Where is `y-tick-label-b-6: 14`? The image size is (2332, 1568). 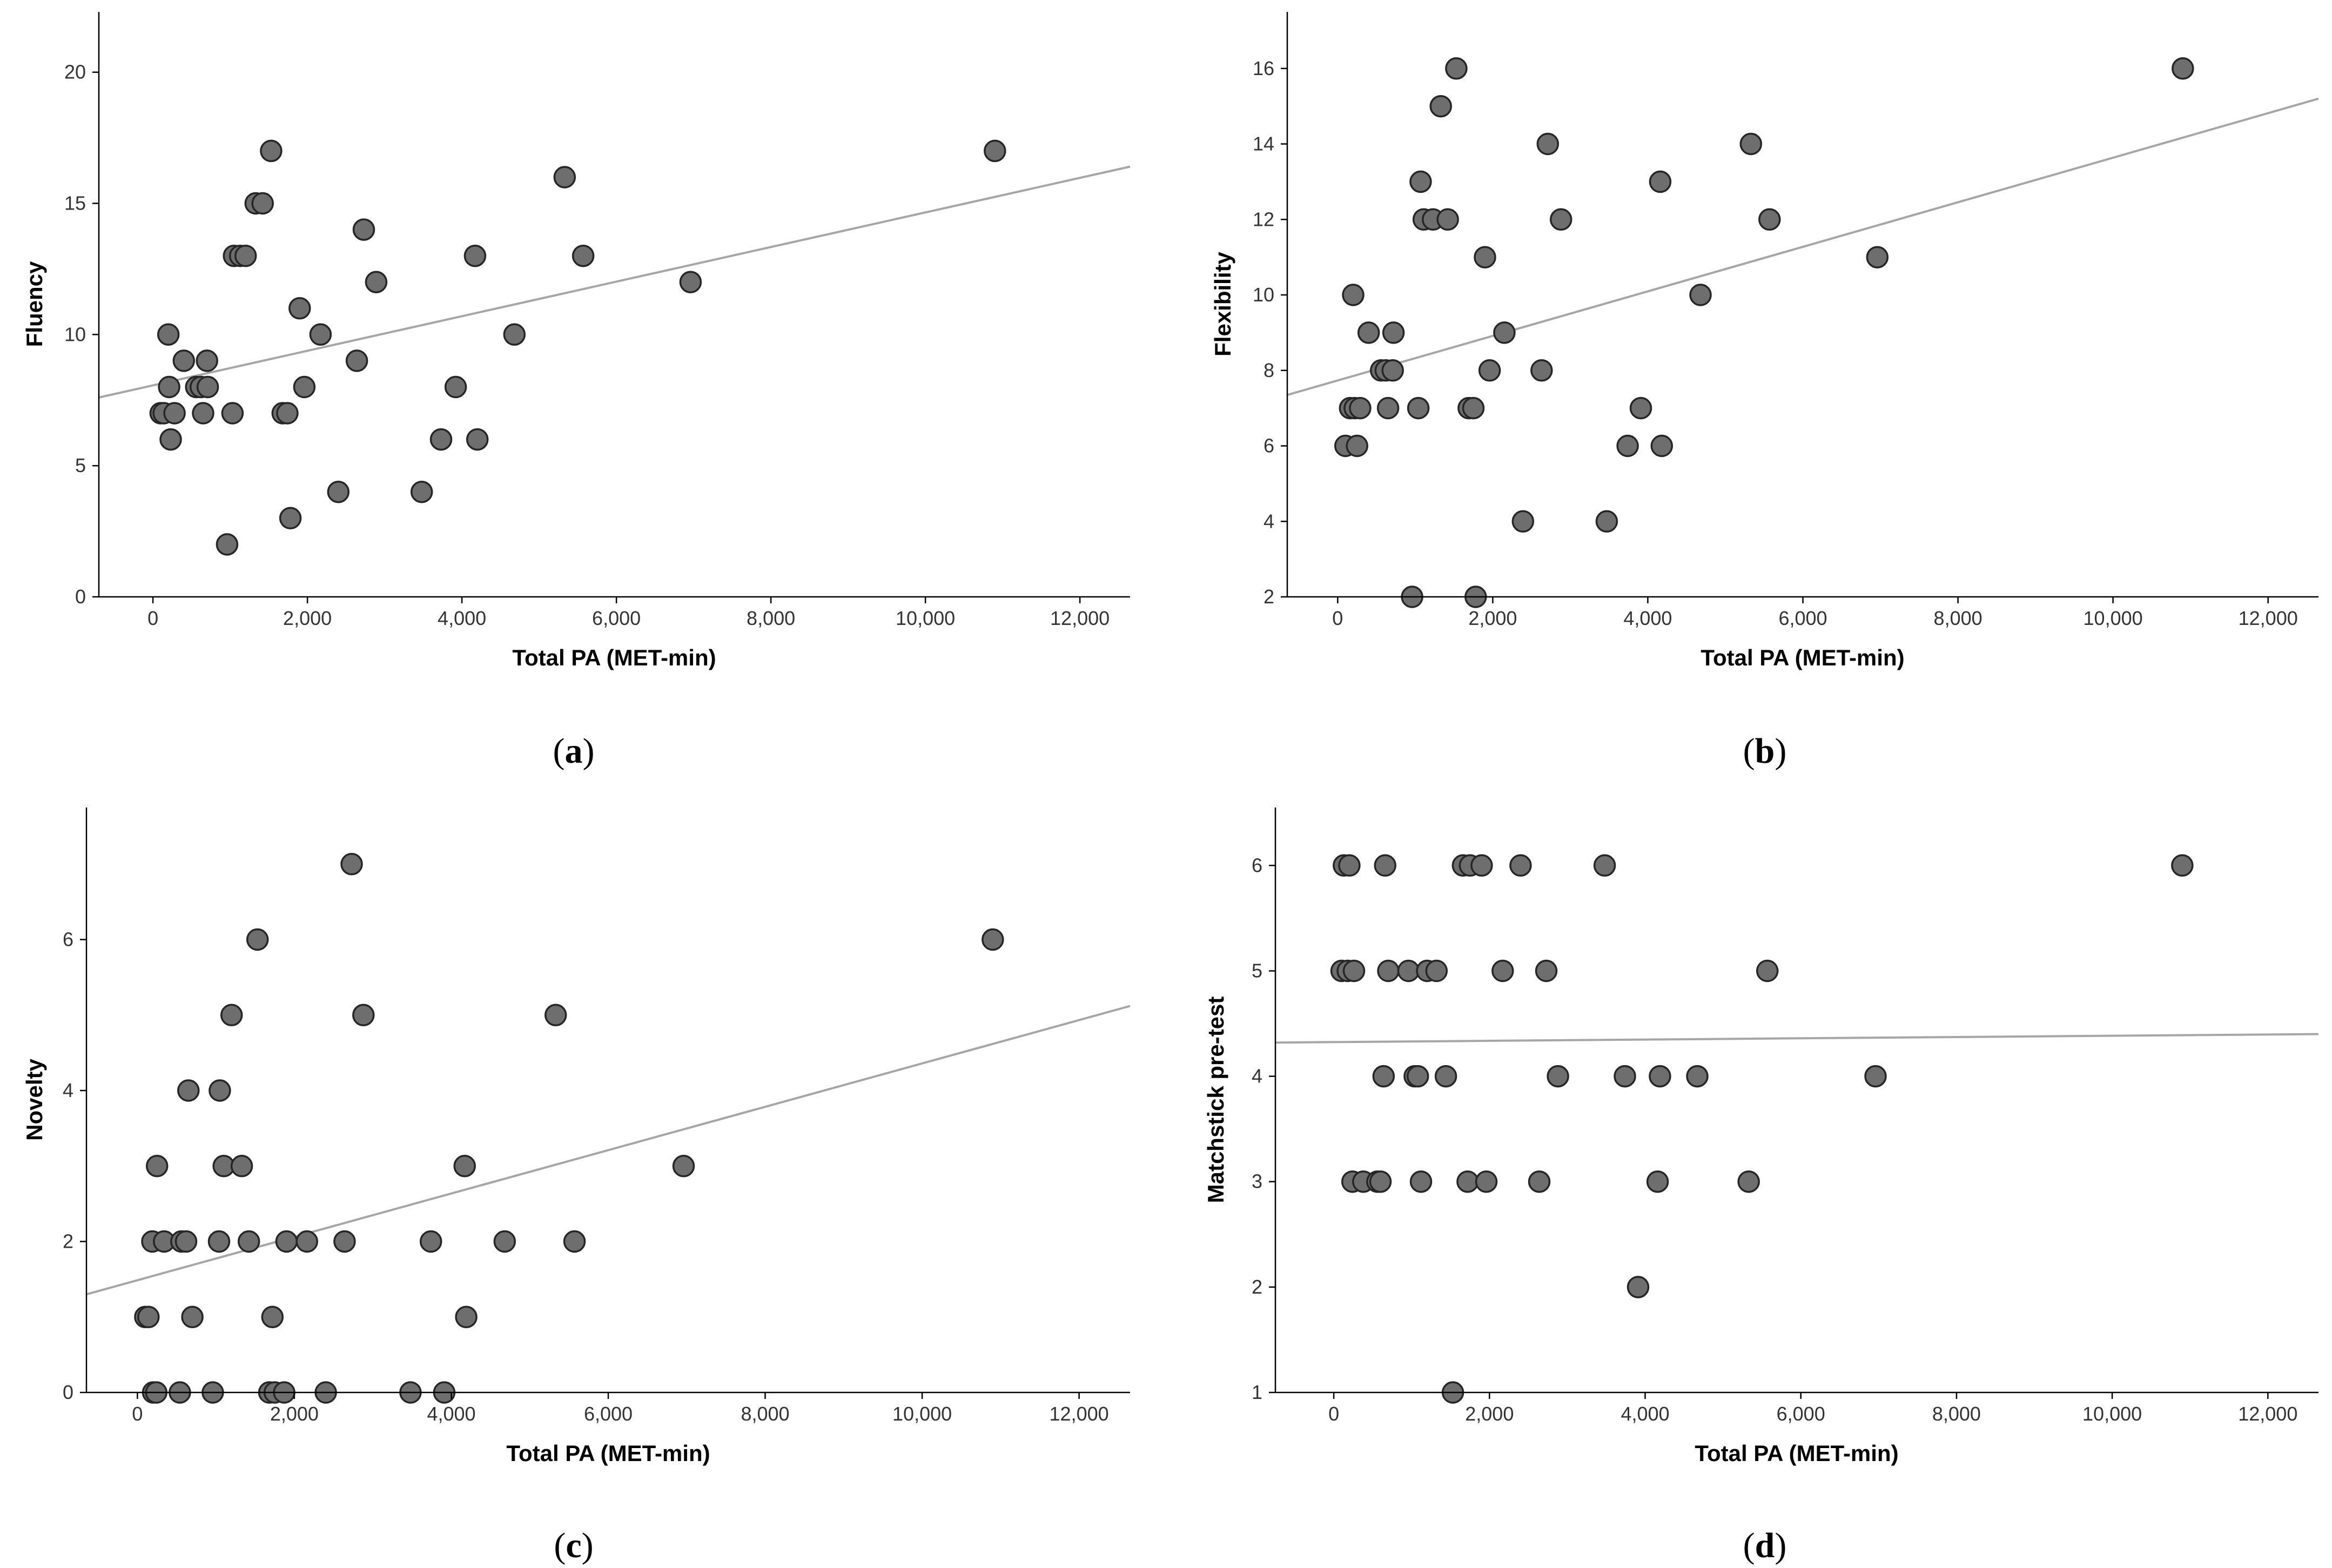
y-tick-label-b-6: 14 is located at coordinates (1263, 144).